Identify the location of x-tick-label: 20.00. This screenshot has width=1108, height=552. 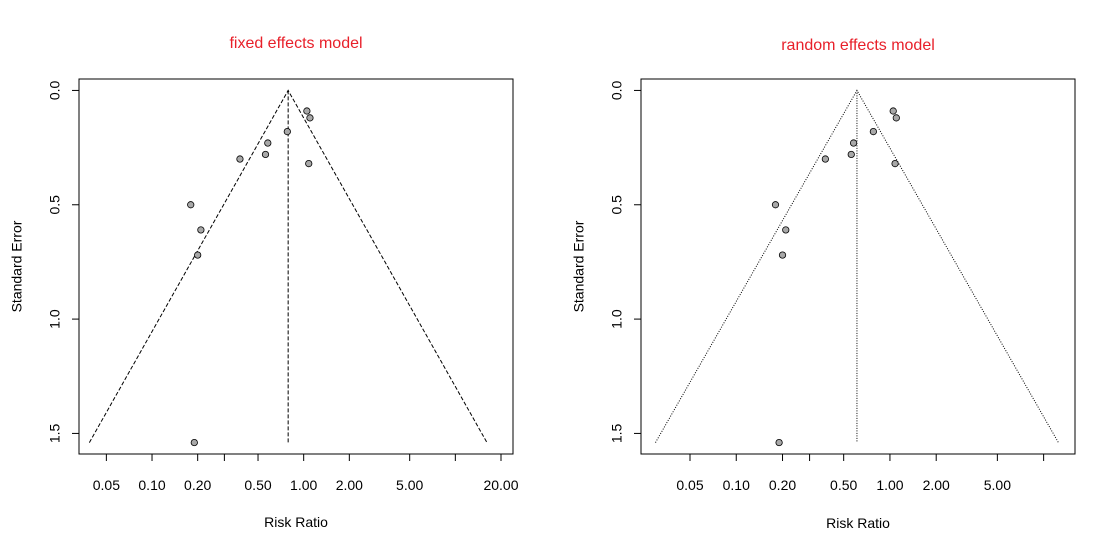
(500, 485).